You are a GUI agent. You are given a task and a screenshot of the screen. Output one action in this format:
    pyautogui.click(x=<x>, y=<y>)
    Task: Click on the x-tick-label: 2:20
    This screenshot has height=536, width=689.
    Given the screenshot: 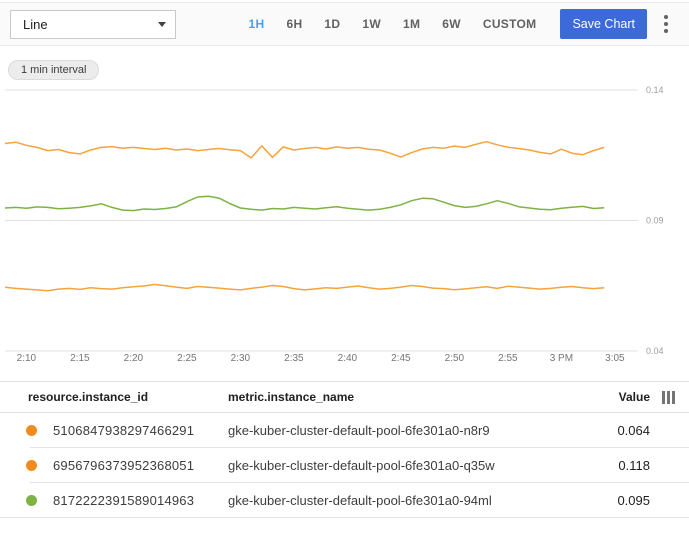 What is the action you would take?
    pyautogui.click(x=134, y=358)
    